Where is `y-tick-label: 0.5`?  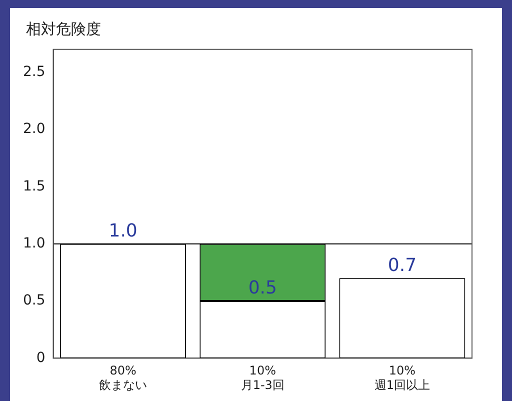 y-tick-label: 0.5 is located at coordinates (34, 300).